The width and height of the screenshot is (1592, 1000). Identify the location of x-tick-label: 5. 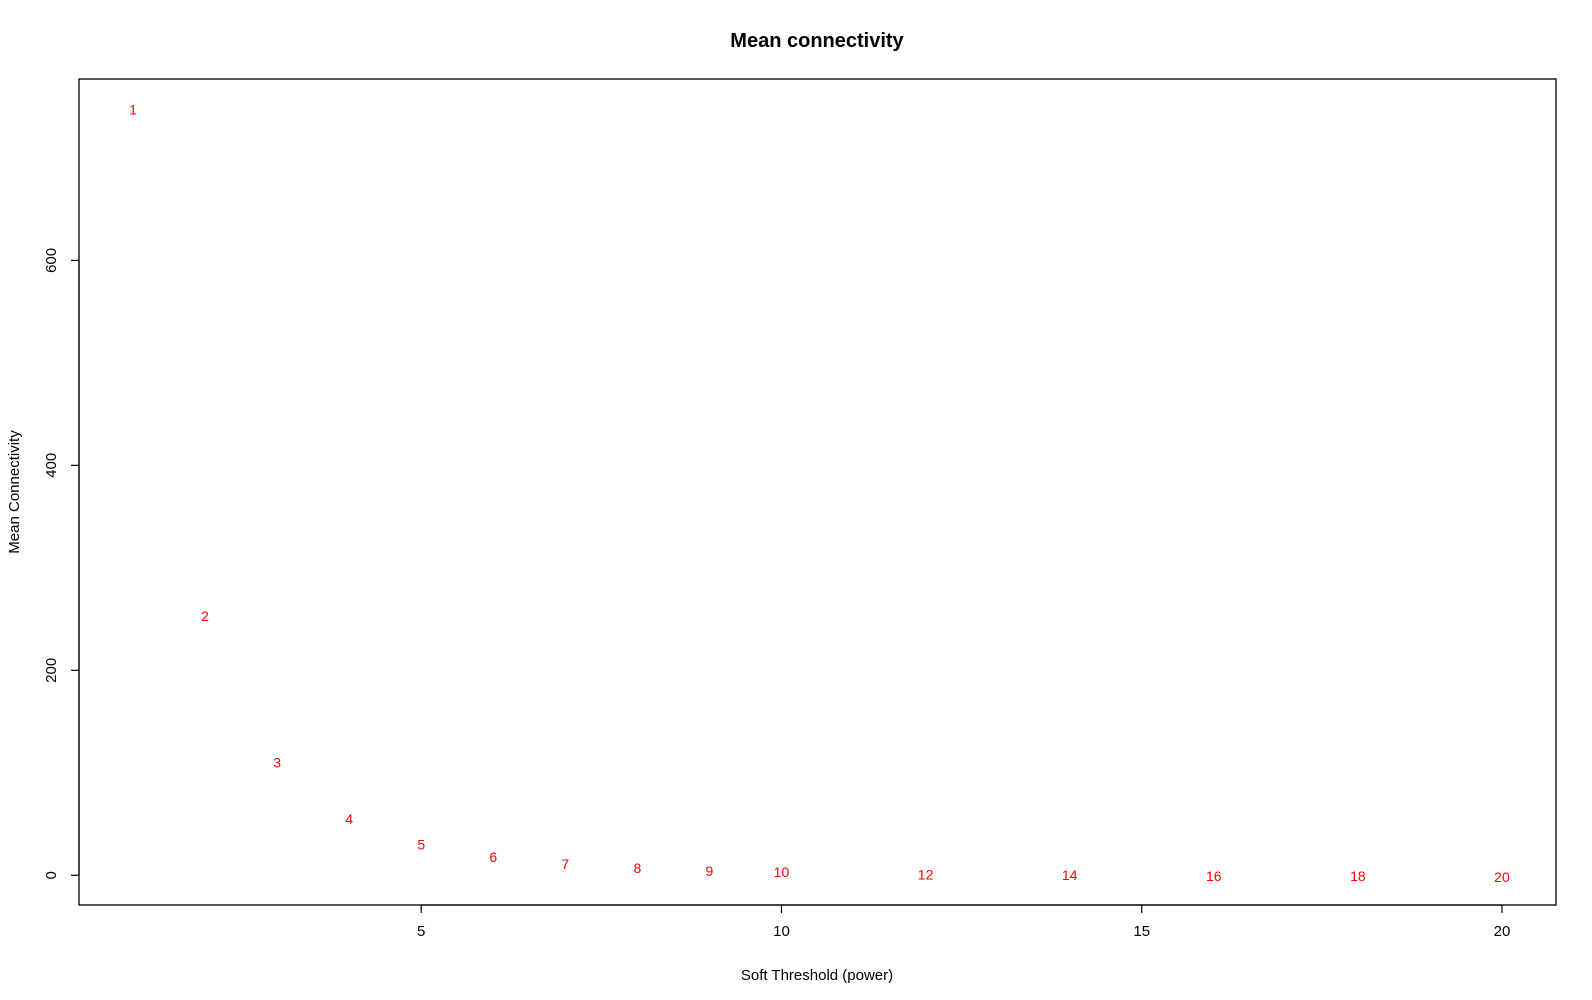
(421, 931).